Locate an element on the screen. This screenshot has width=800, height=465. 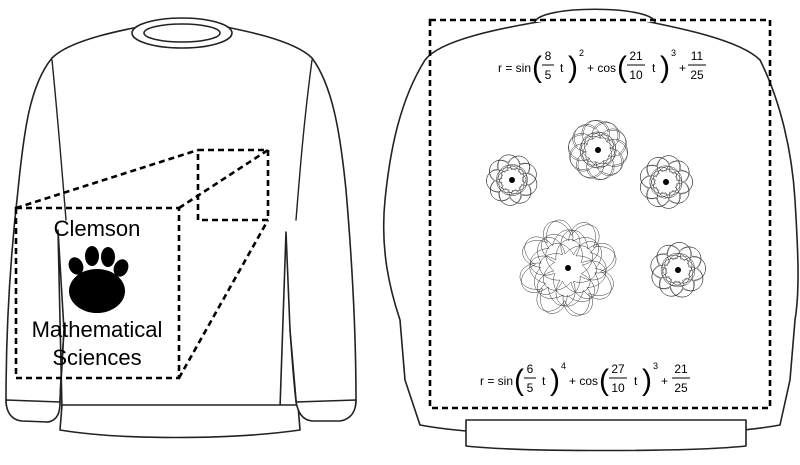
formula-top-prefix: r = sin is located at coordinates (514, 68).